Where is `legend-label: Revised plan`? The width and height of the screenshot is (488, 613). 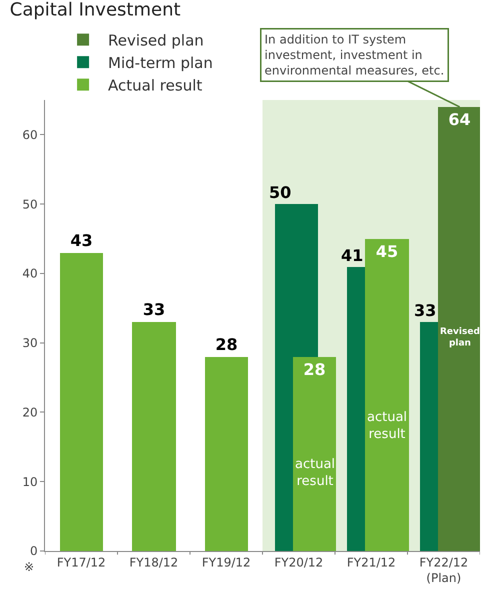 legend-label: Revised plan is located at coordinates (156, 40).